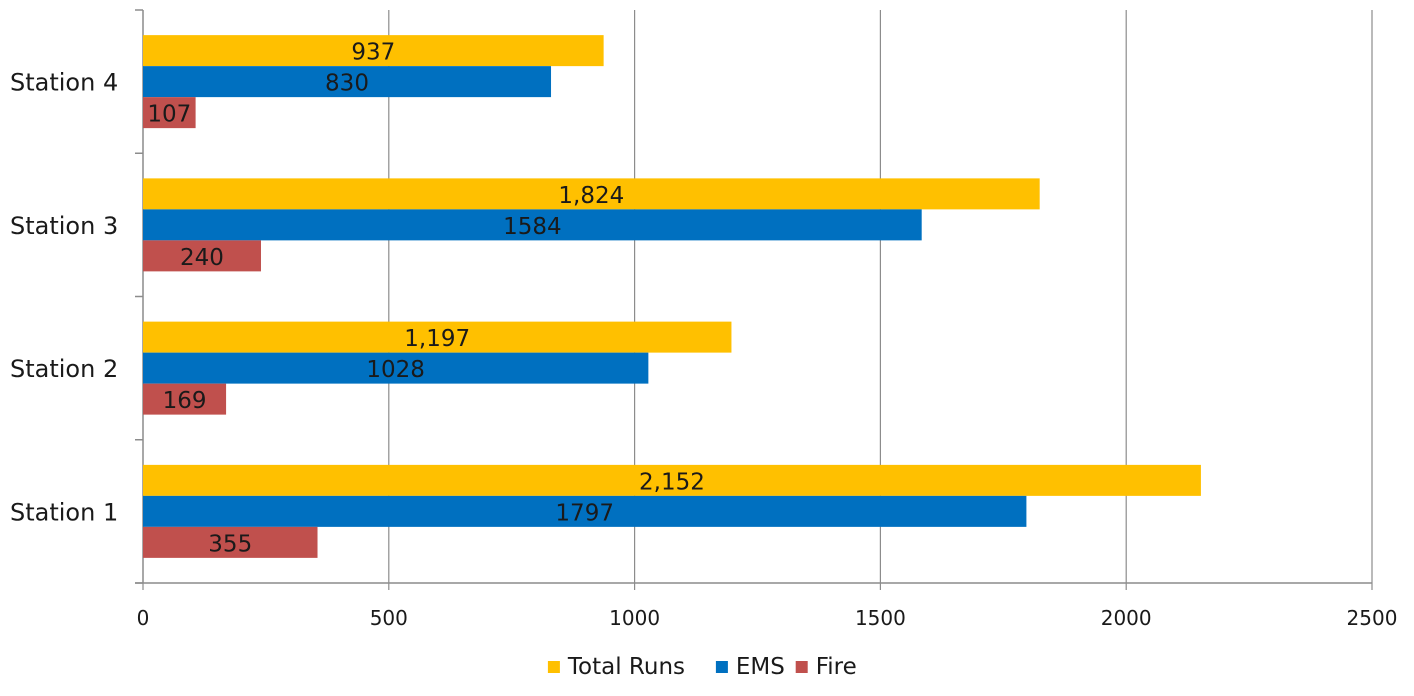  What do you see at coordinates (64, 83) in the screenshot?
I see `category-label: Station 4` at bounding box center [64, 83].